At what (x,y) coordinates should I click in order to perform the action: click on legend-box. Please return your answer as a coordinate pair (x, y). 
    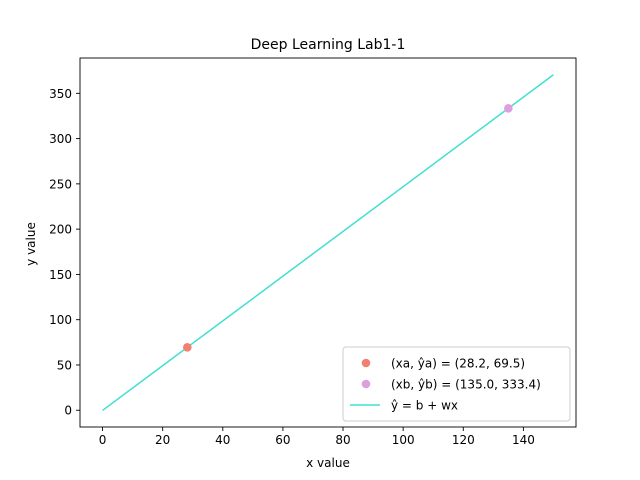
    Looking at the image, I should click on (456, 384).